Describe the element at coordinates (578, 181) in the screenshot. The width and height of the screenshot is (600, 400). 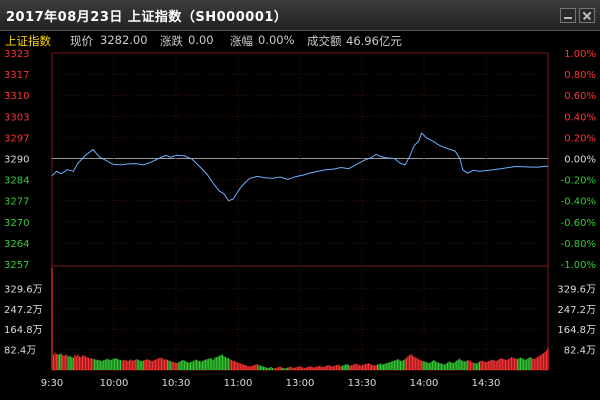
I see `pct-tick-label: -0.20%` at that location.